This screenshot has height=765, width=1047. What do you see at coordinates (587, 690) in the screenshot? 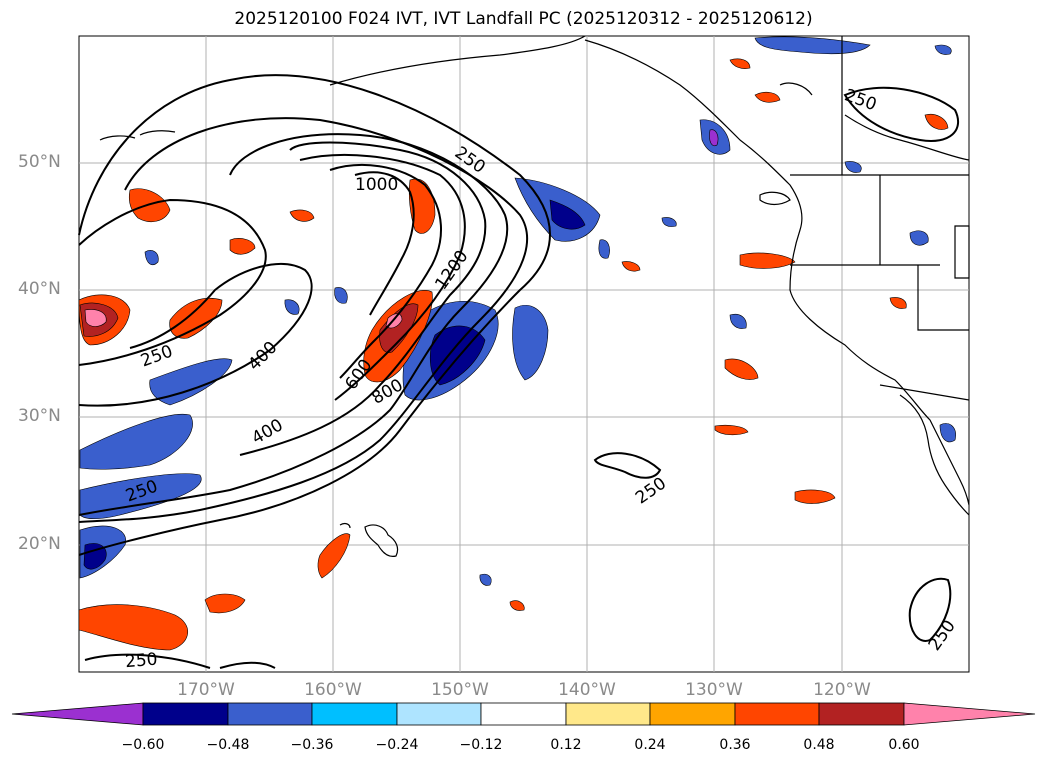
I see `lon-tick-label: 140°W` at bounding box center [587, 690].